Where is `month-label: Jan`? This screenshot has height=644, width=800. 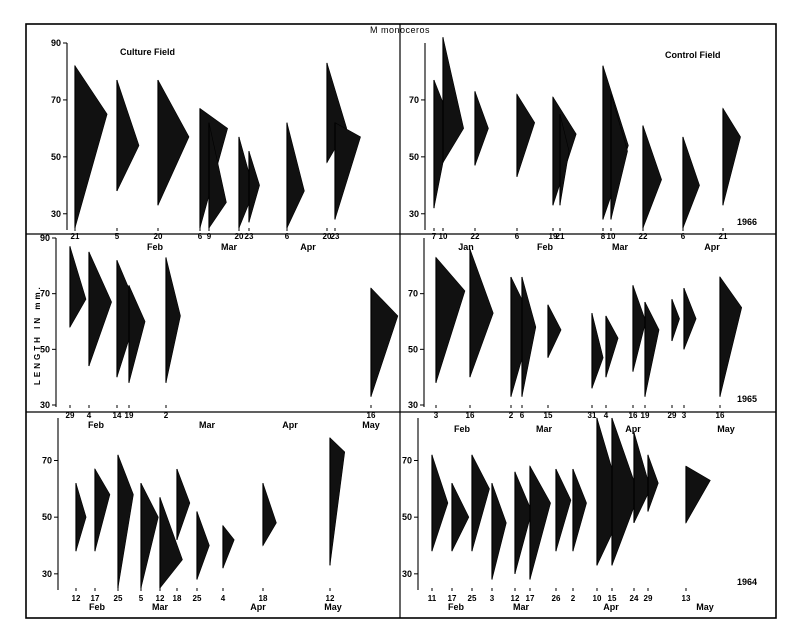 month-label: Jan is located at coordinates (466, 247).